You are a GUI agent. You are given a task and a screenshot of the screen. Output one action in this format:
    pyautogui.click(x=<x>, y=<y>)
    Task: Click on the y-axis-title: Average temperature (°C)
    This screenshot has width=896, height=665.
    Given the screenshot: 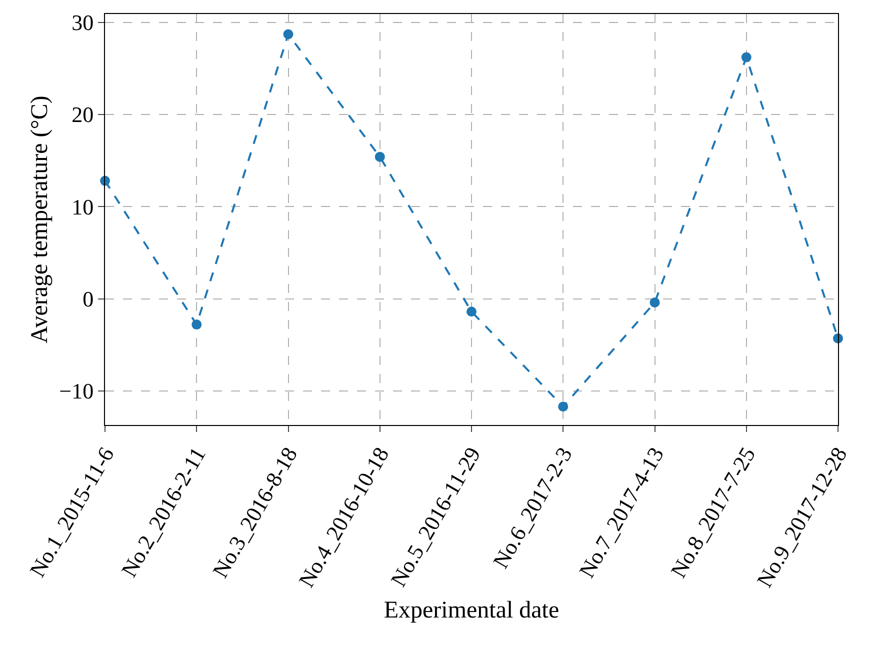 What is the action you would take?
    pyautogui.click(x=40, y=220)
    